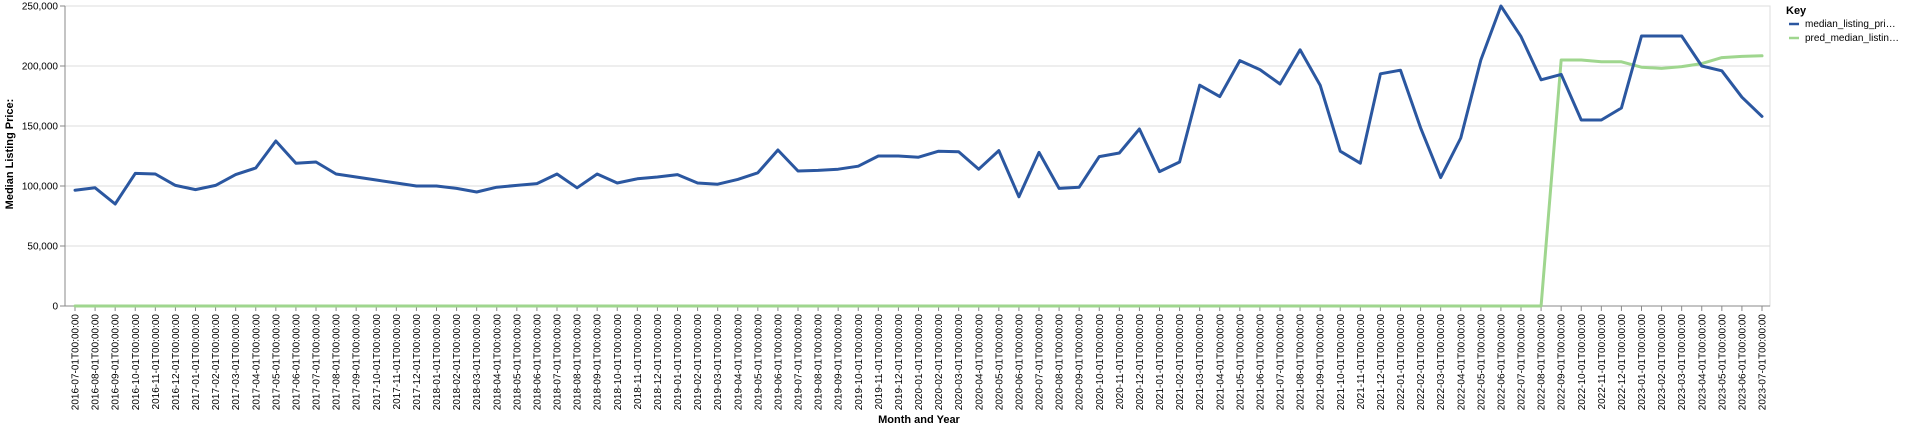  I want to click on x-tick-label: 2021-11-01T00:00:00, so click(1361, 362).